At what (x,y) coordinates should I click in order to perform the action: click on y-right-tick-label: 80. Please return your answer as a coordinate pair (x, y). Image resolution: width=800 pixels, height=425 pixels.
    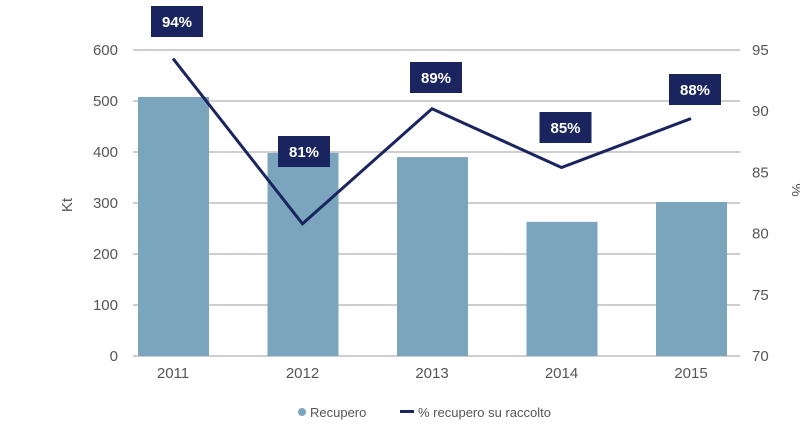
    Looking at the image, I should click on (760, 234).